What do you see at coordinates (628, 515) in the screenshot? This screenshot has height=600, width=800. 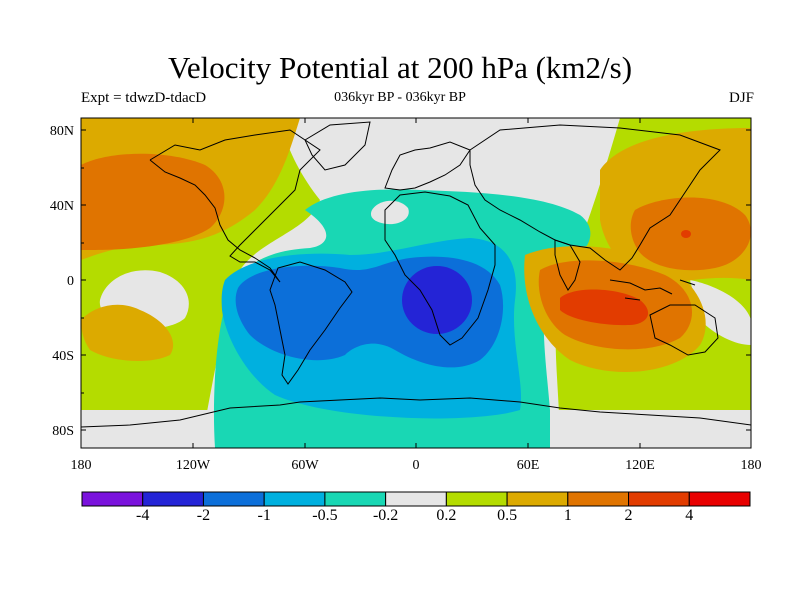 I see `colorbar-level-label: 2` at bounding box center [628, 515].